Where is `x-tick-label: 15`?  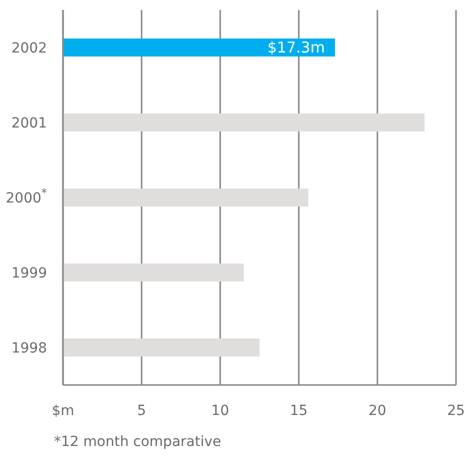 x-tick-label: 15 is located at coordinates (299, 411).